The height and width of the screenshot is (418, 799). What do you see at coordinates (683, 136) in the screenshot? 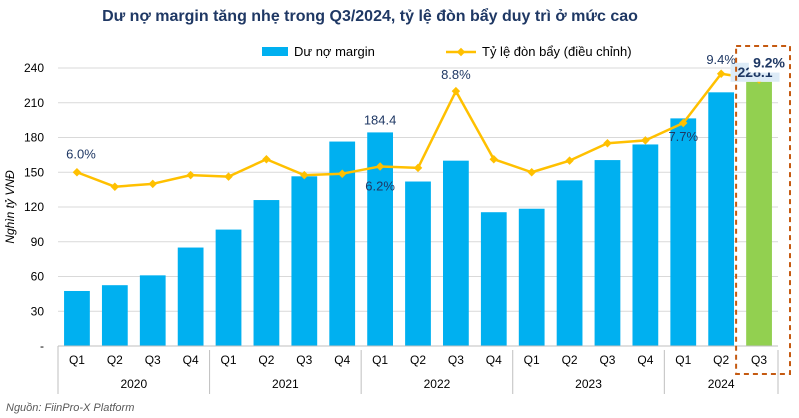
I see `data-label: 7.7%` at bounding box center [683, 136].